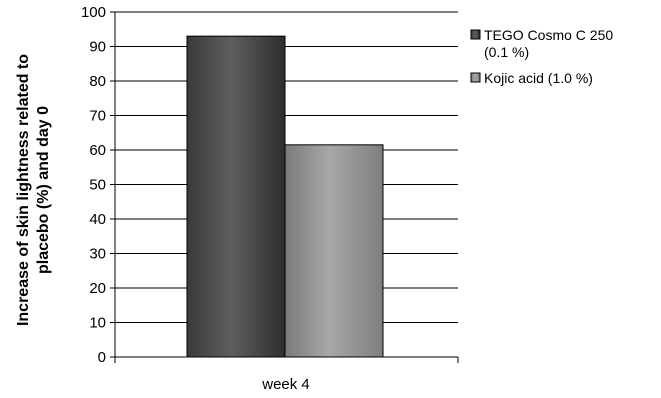 This screenshot has height=398, width=661. What do you see at coordinates (475, 34) in the screenshot?
I see `legend-swatch-tego` at bounding box center [475, 34].